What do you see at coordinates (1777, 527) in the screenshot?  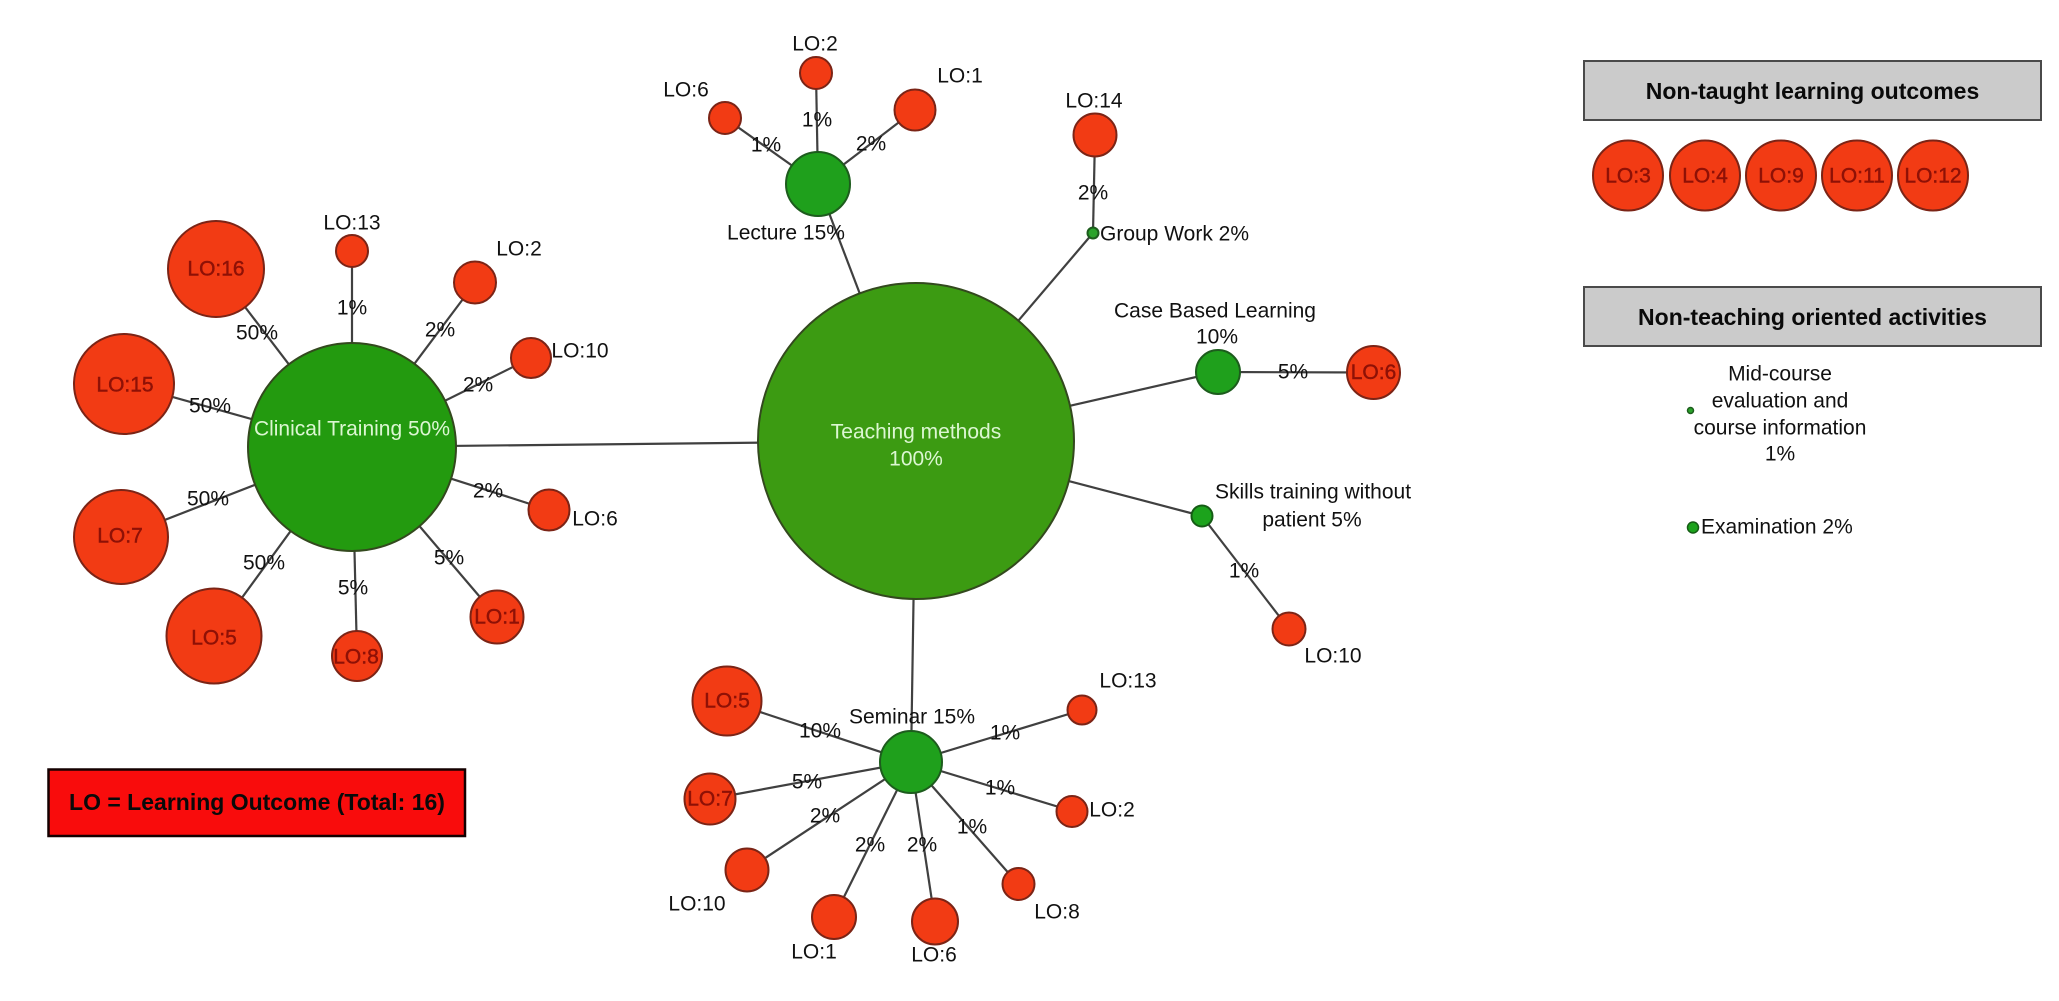 I see `svg-text: Examination 2%` at bounding box center [1777, 527].